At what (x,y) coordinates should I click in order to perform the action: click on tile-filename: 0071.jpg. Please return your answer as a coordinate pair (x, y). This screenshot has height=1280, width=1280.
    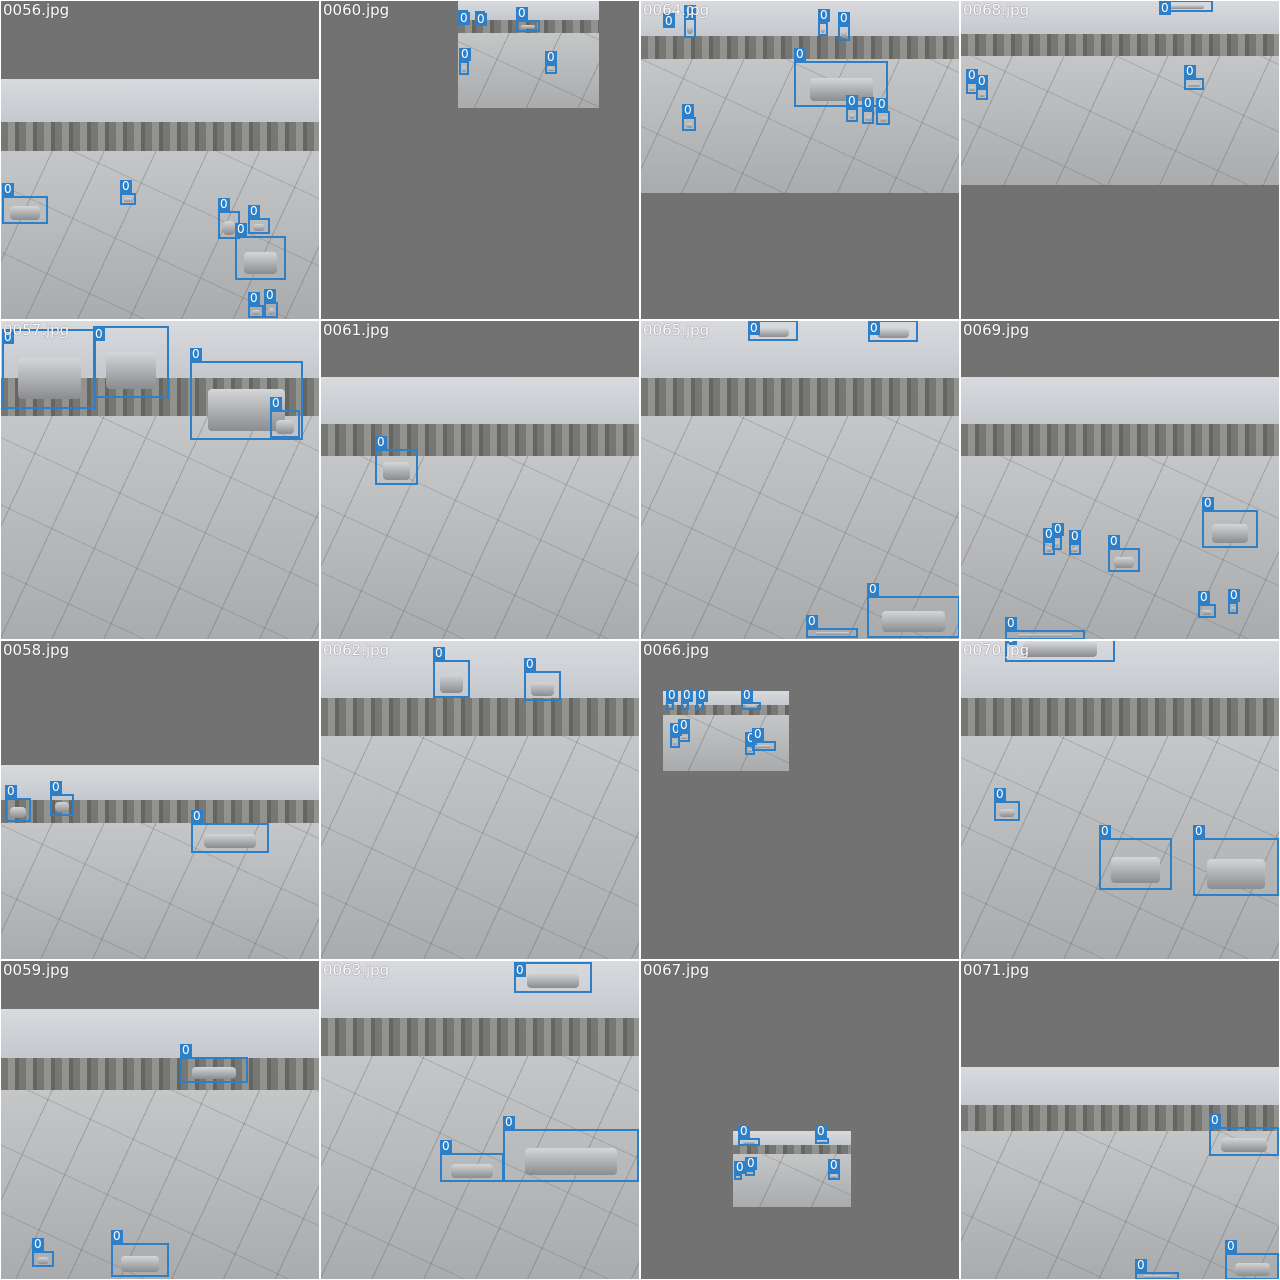
    Looking at the image, I should click on (996, 970).